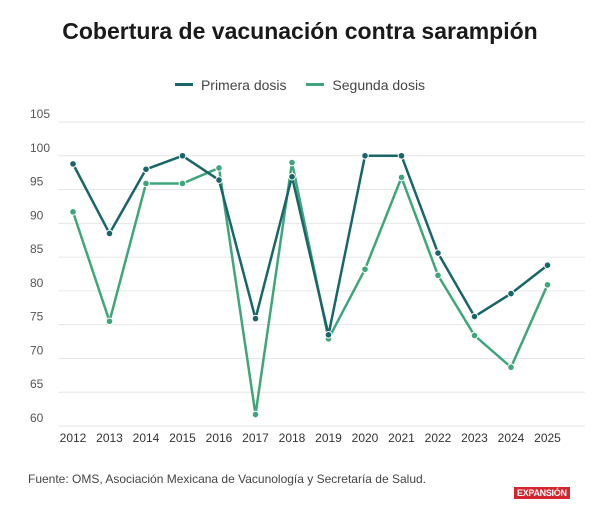 This screenshot has height=505, width=600. I want to click on legend-label: Segunda dosis, so click(379, 84).